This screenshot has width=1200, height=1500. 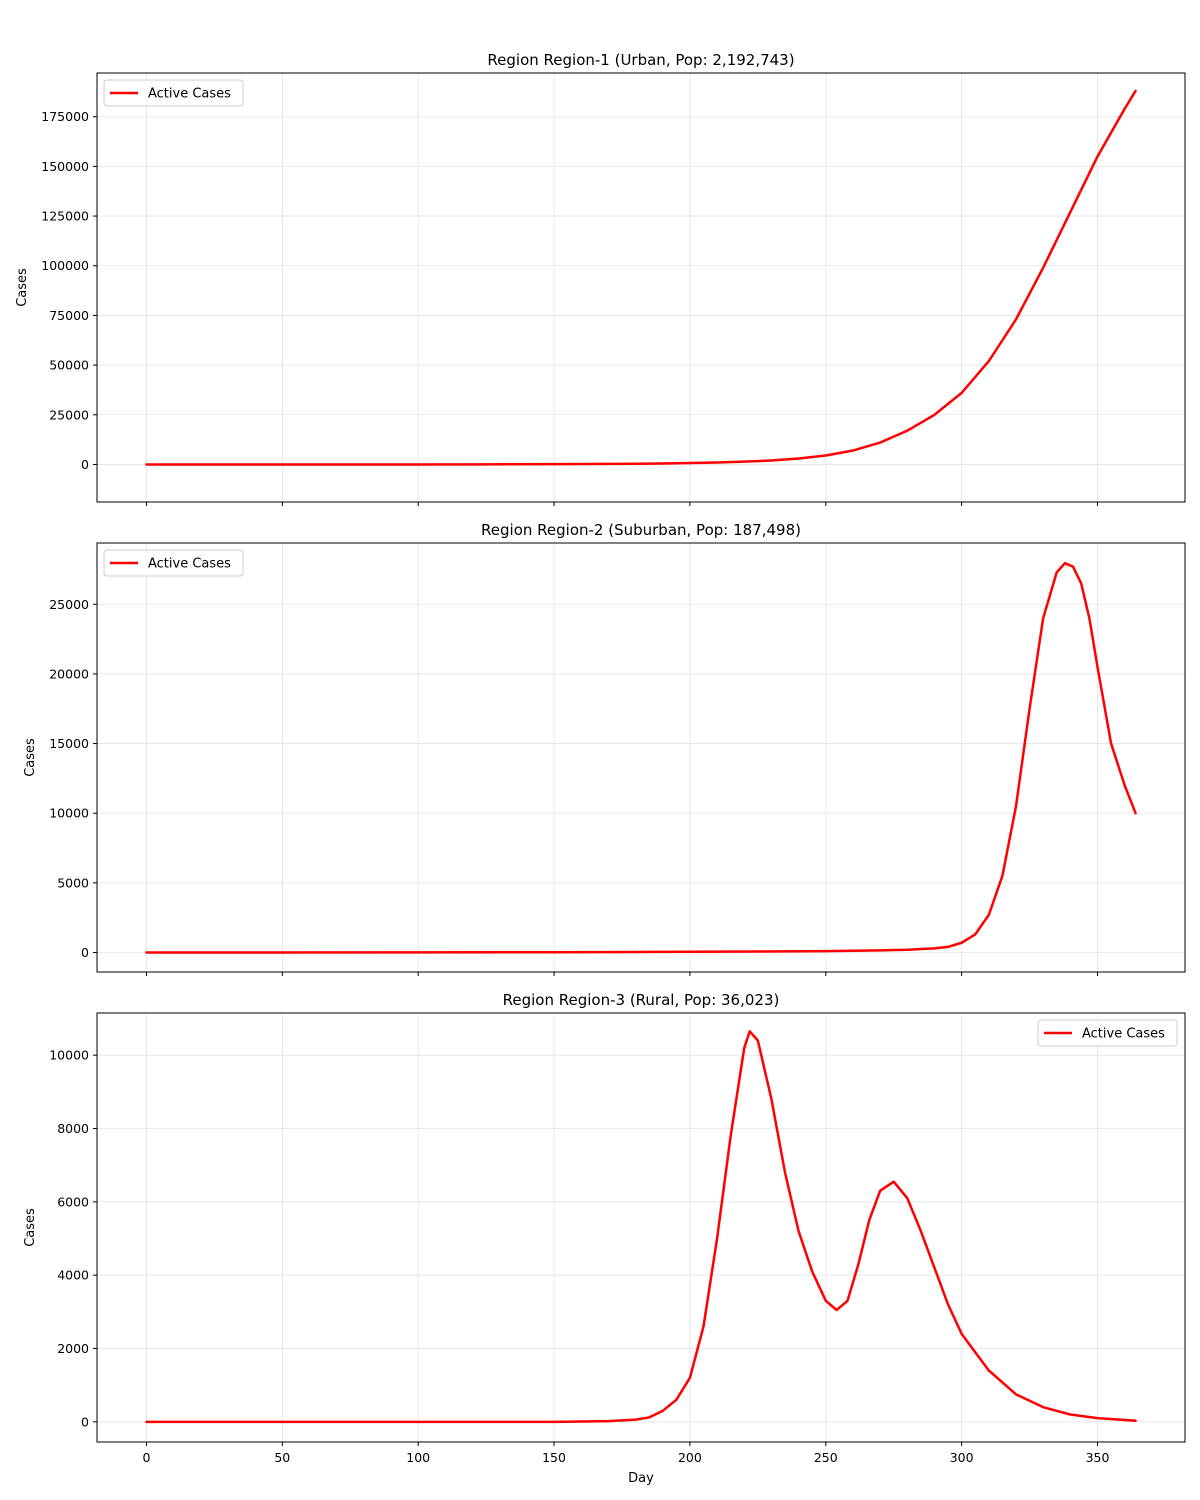 What do you see at coordinates (69, 673) in the screenshot?
I see `y-tick-label: 20000` at bounding box center [69, 673].